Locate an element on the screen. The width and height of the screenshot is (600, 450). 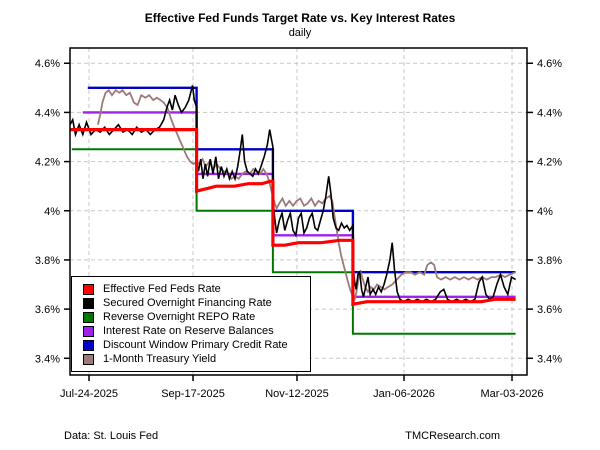
legend-label: Discount Window Primary Credit Rate is located at coordinates (195, 345).